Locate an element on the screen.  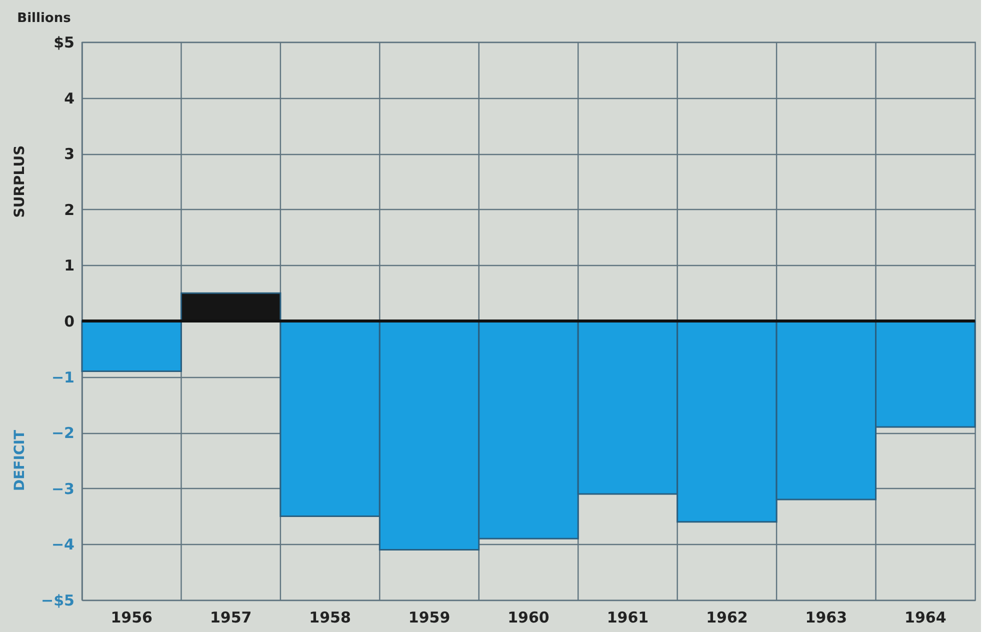
y-tick-label: −1 is located at coordinates (62, 377).